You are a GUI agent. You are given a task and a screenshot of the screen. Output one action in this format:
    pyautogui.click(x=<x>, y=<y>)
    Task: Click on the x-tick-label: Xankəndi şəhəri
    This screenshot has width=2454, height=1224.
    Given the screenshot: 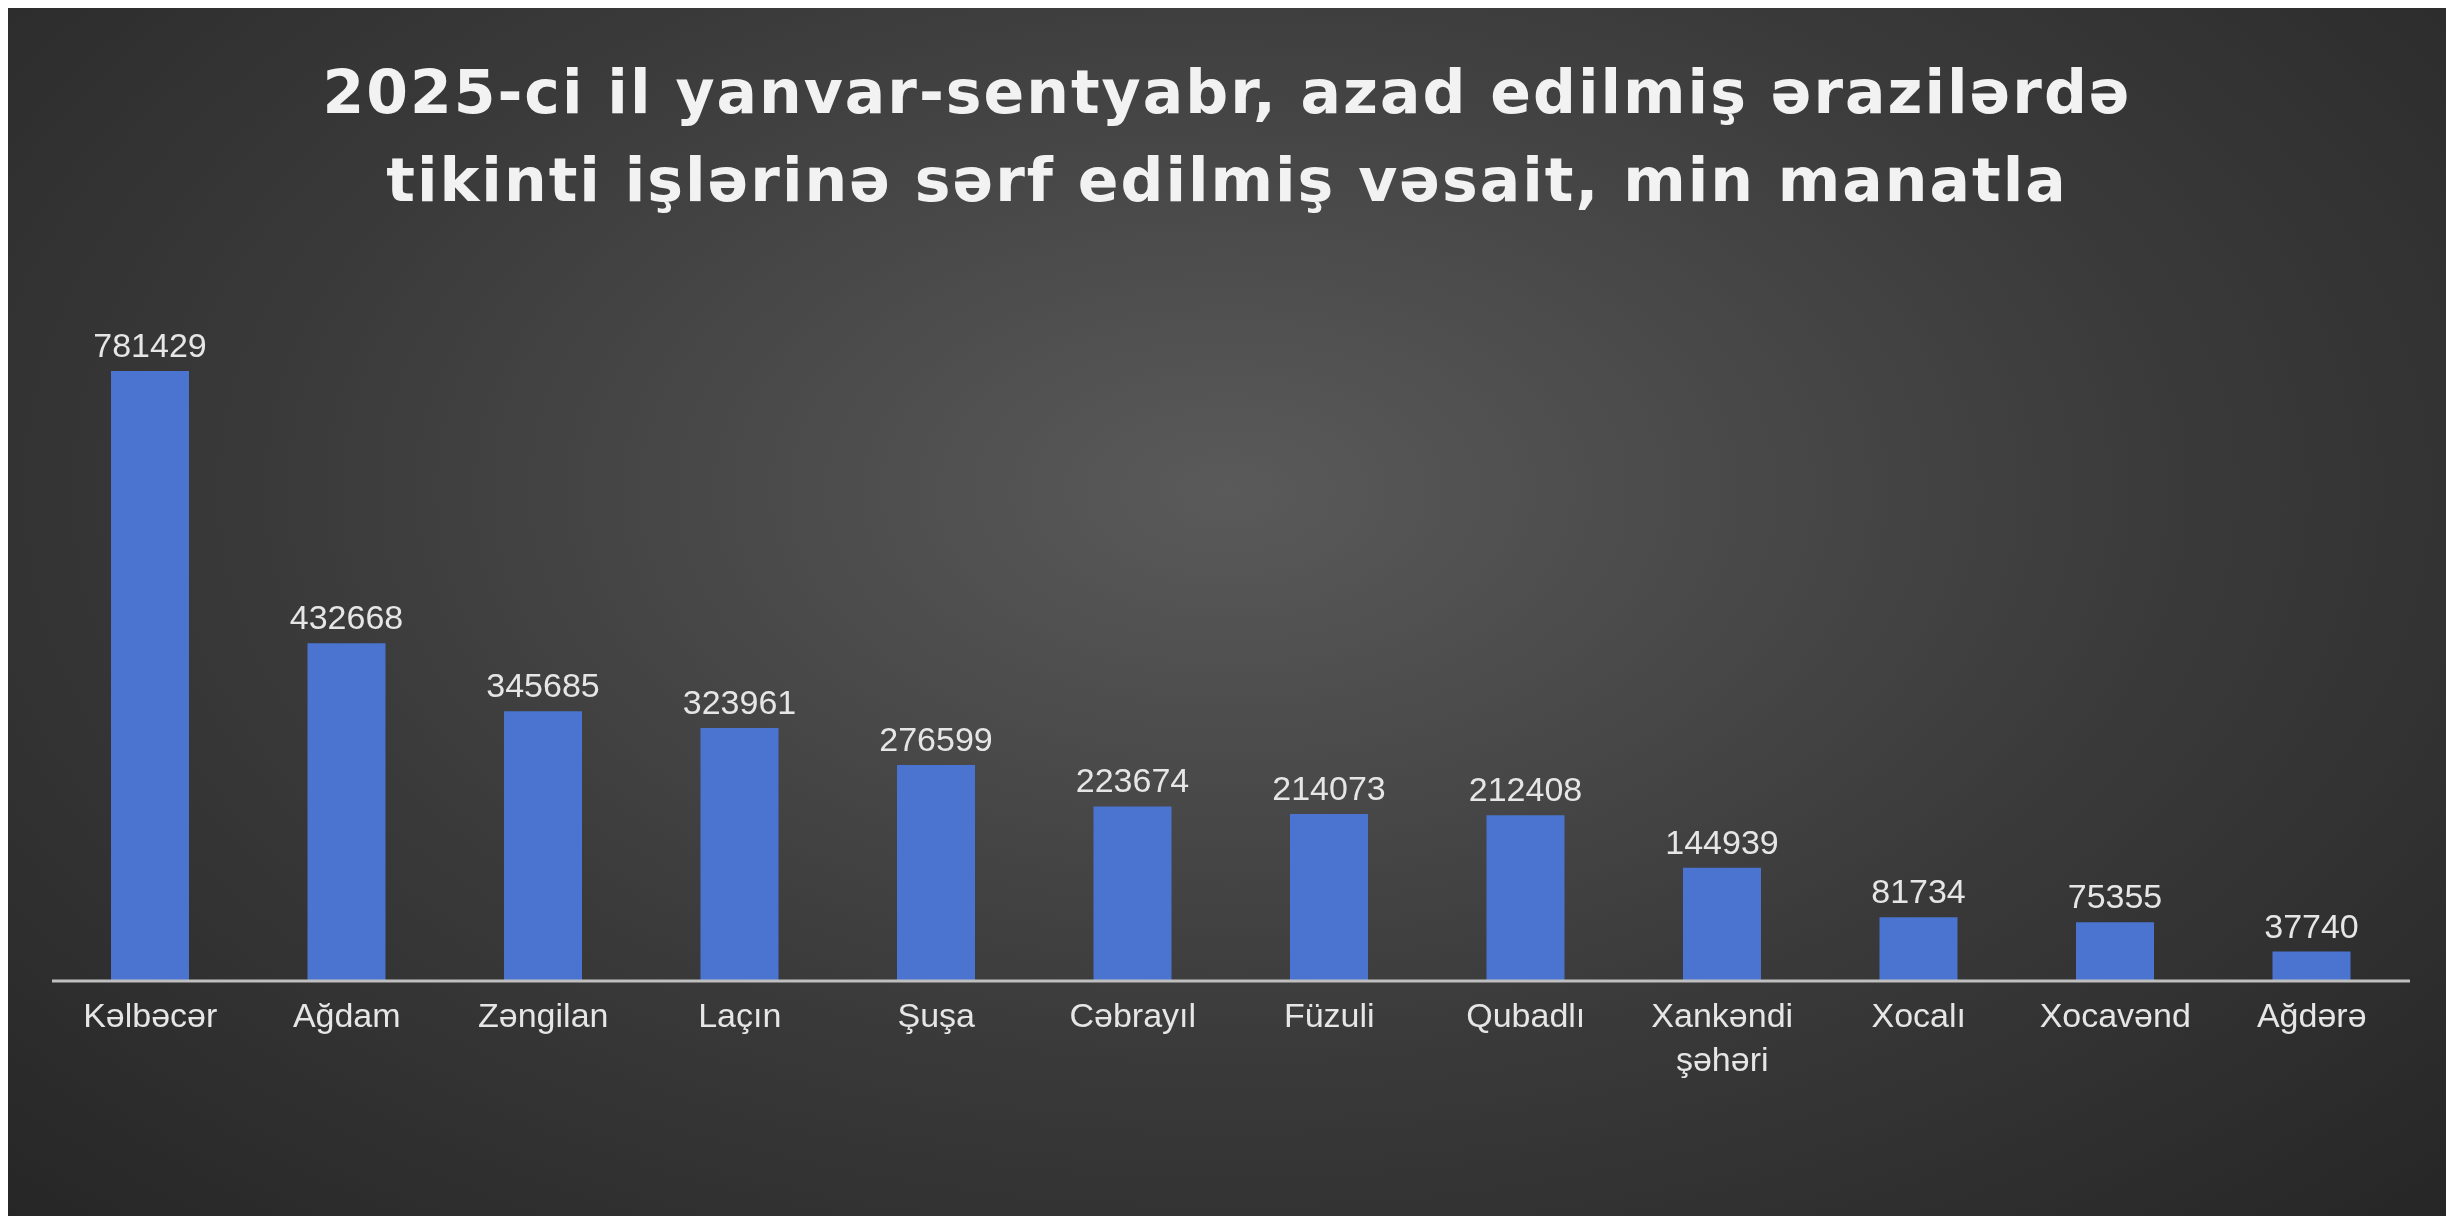 What is the action you would take?
    pyautogui.click(x=1722, y=1037)
    